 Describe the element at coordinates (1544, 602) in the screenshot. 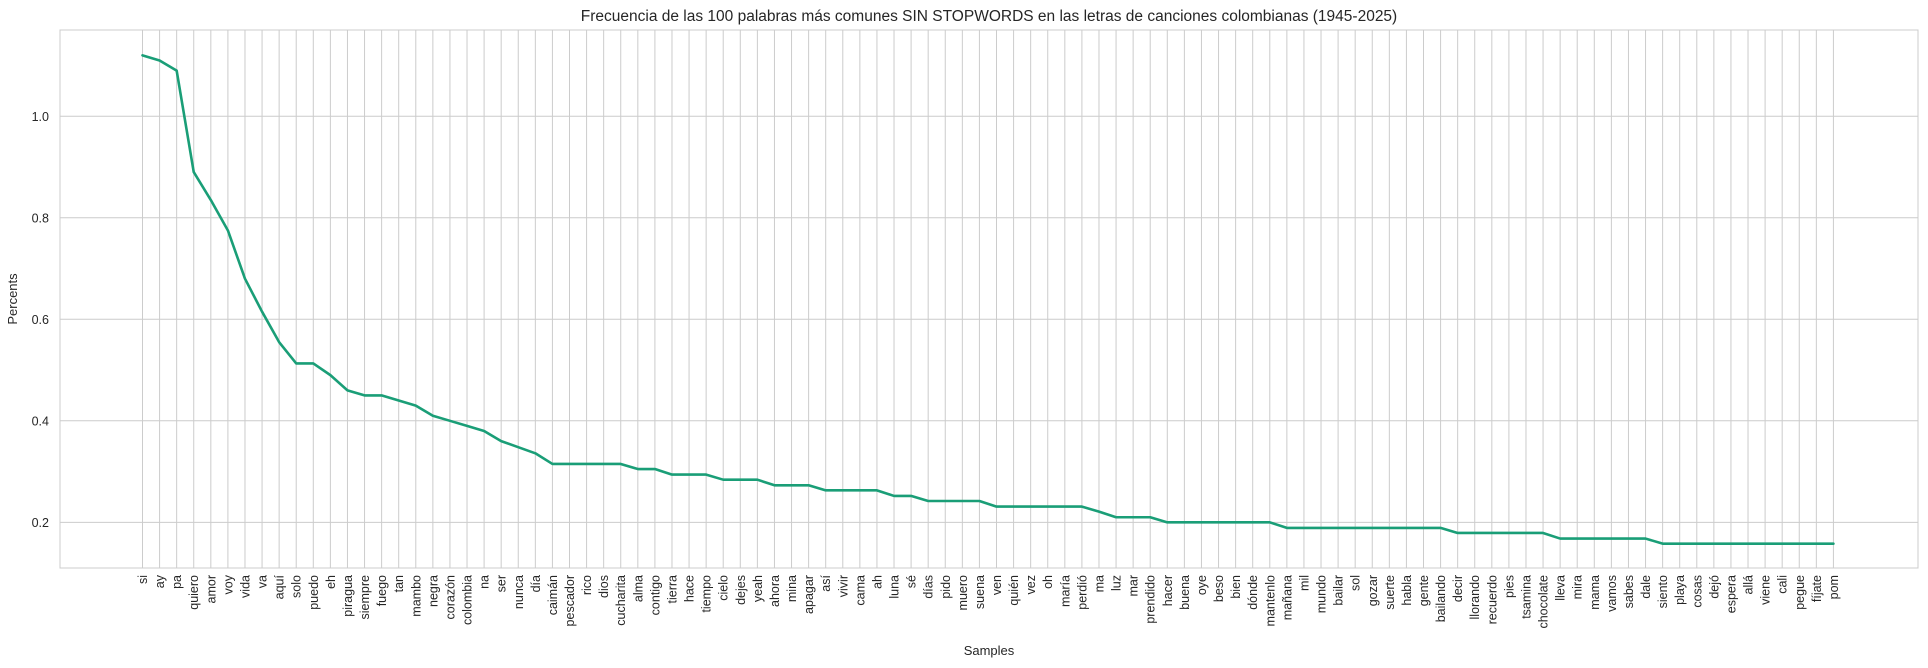

I see `x-tick-label: chocolate` at that location.